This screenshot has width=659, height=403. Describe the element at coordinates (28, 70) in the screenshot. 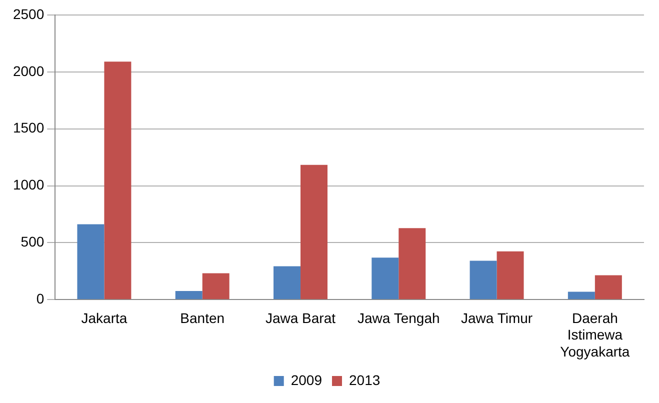

I see `y-tick-label: 2000` at that location.